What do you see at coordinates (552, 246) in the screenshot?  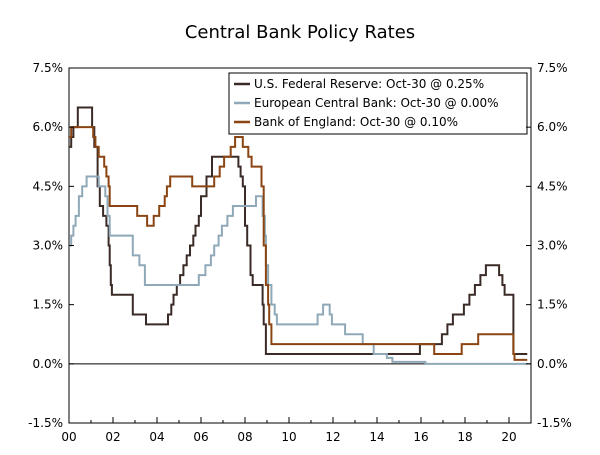 I see `y-tick-label-right: 3.0%` at bounding box center [552, 246].